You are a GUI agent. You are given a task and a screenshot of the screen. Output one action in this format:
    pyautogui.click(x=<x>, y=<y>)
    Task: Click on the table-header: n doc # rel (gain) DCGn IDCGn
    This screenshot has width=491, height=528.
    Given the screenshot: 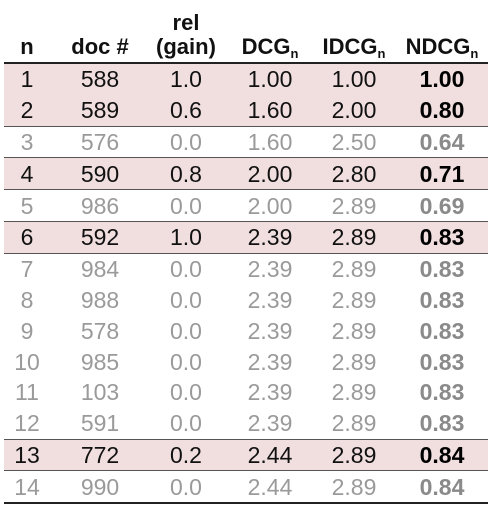 What is the action you would take?
    pyautogui.click(x=246, y=32)
    